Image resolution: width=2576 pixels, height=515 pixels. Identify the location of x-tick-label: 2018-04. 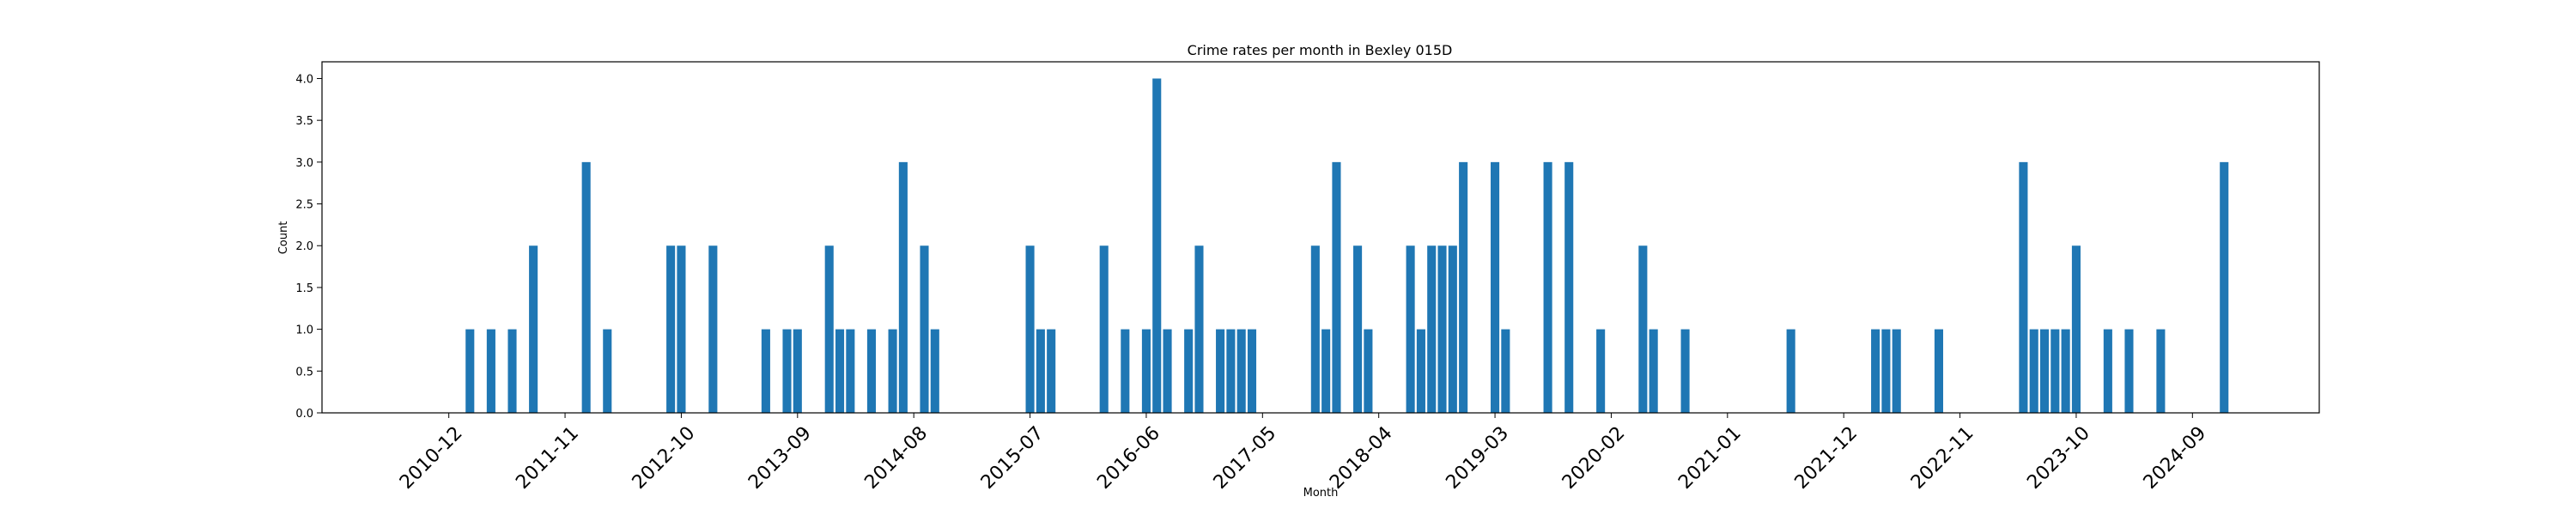
(1361, 458).